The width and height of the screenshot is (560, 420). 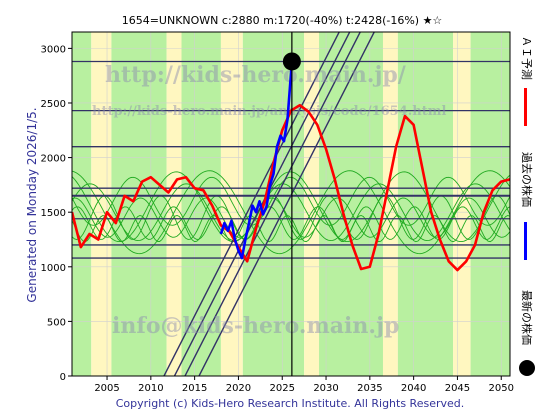 I want to click on y-tick-label-3000: 3000, so click(x=53, y=49).